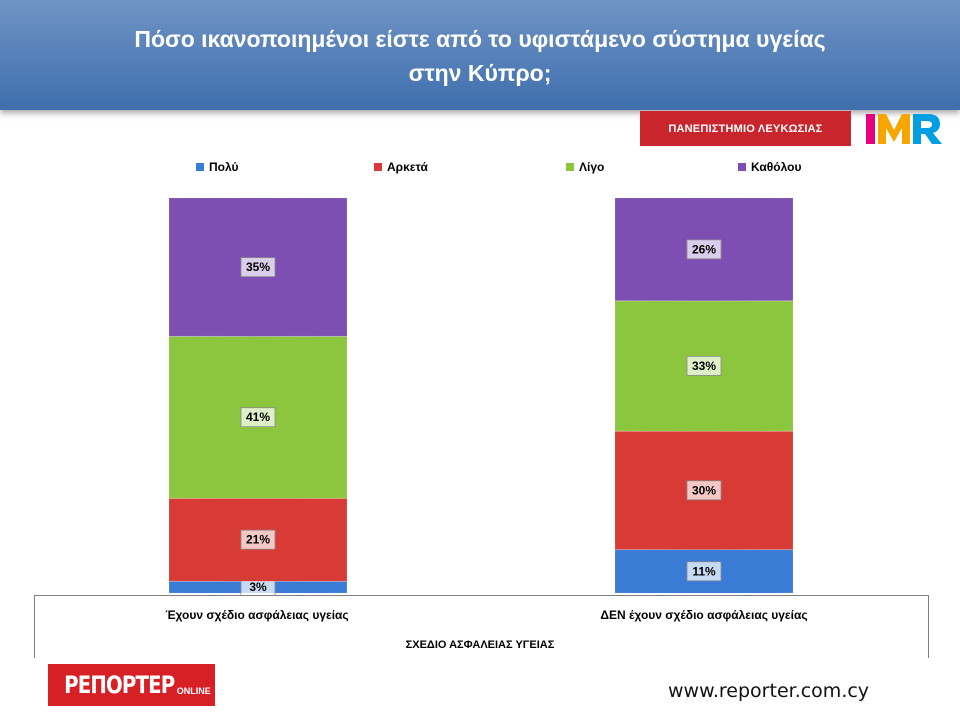 This screenshot has height=720, width=960. I want to click on legend-label-katholou: Καθόλου, so click(776, 167).